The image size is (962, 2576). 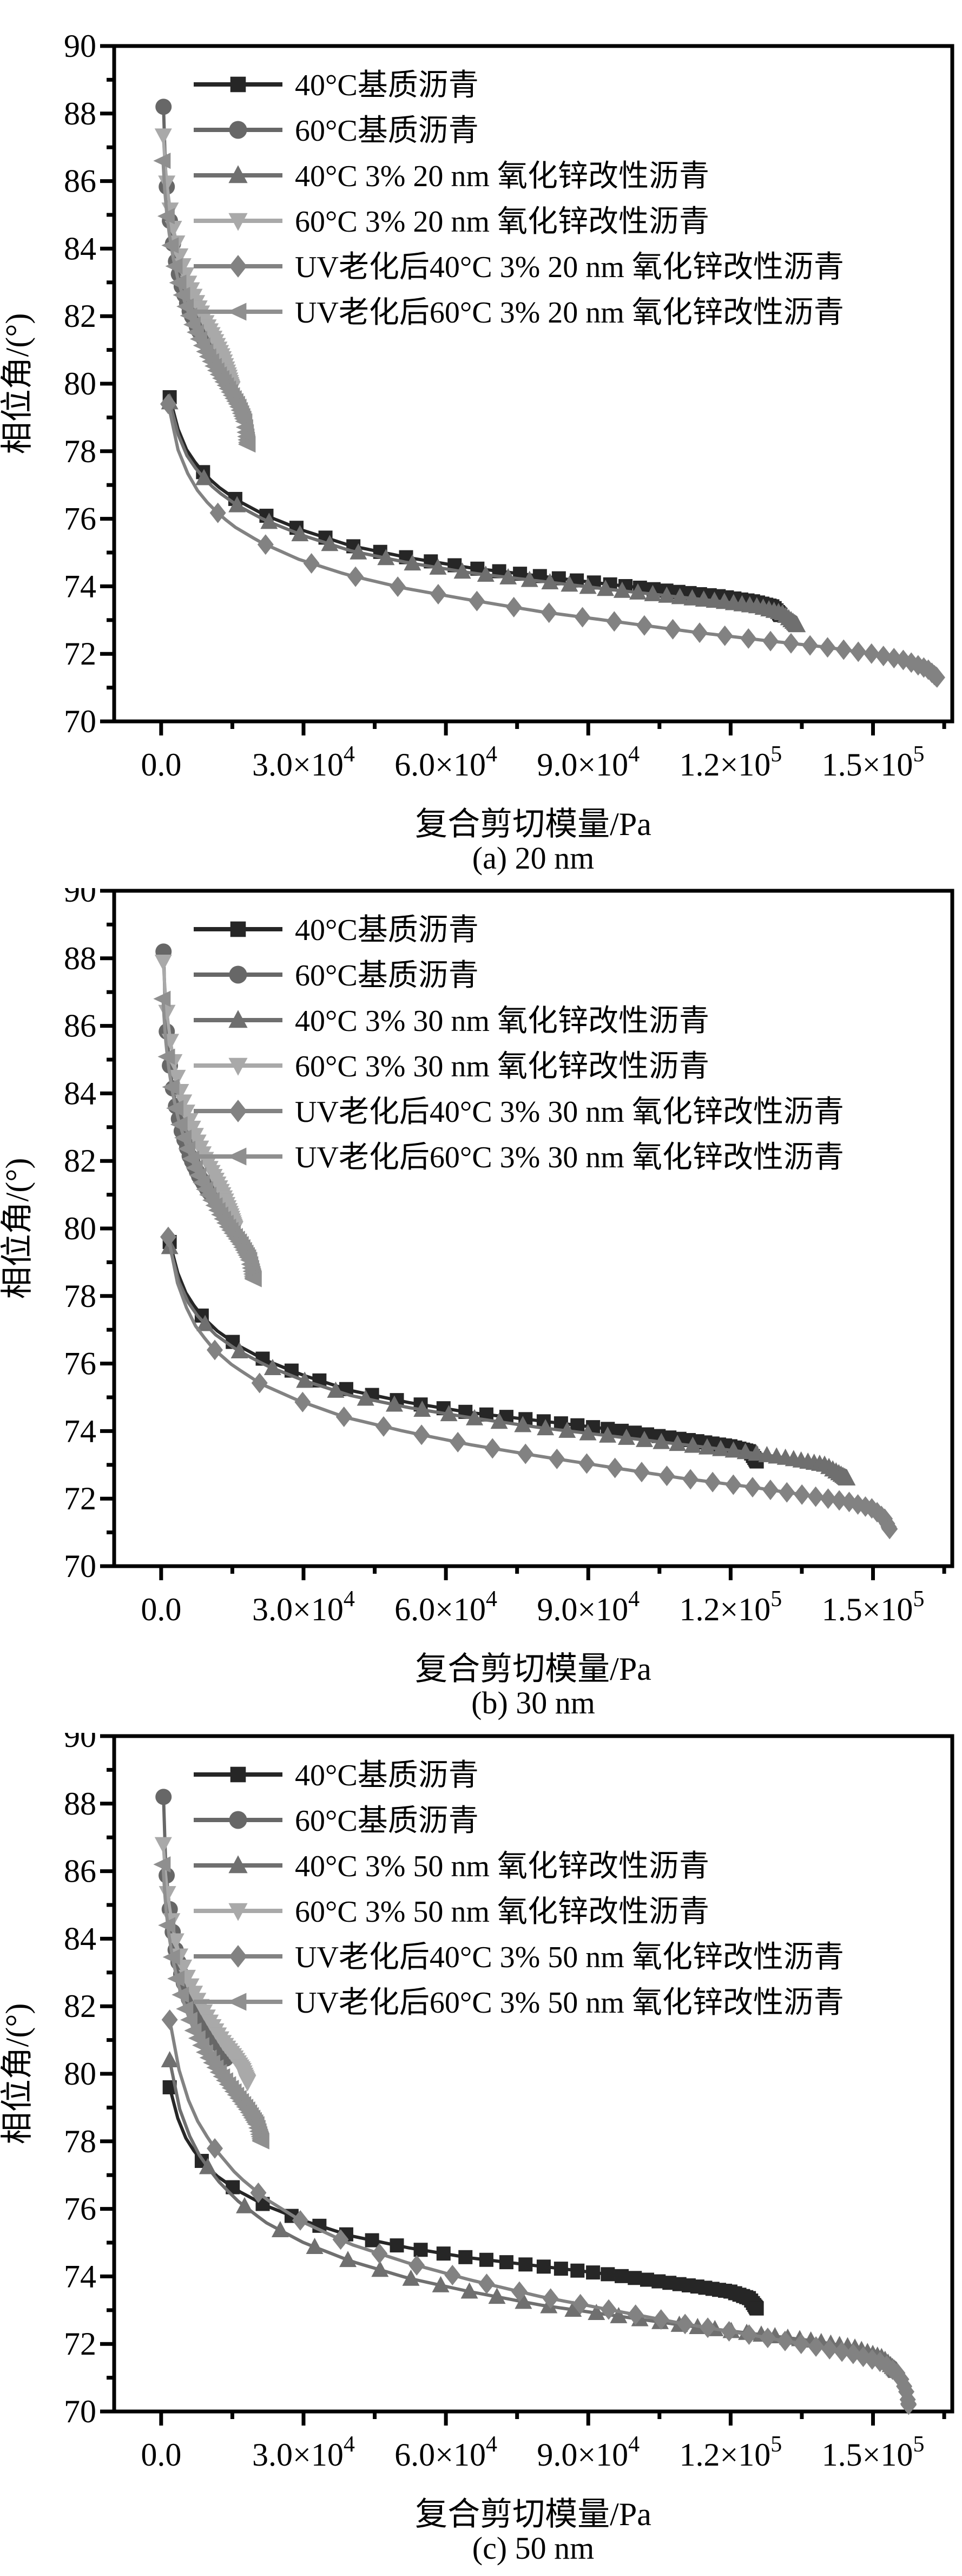 What do you see at coordinates (204, 303) in the screenshot?
I see `series-uv-60c-3-20nm` at bounding box center [204, 303].